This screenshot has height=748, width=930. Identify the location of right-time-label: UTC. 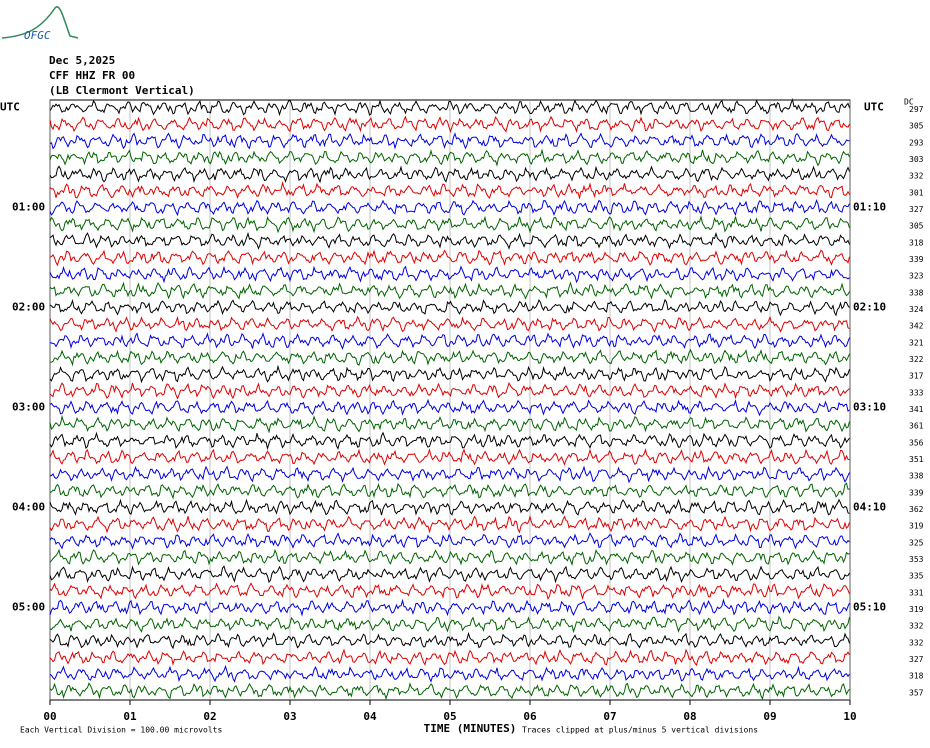
(874, 107).